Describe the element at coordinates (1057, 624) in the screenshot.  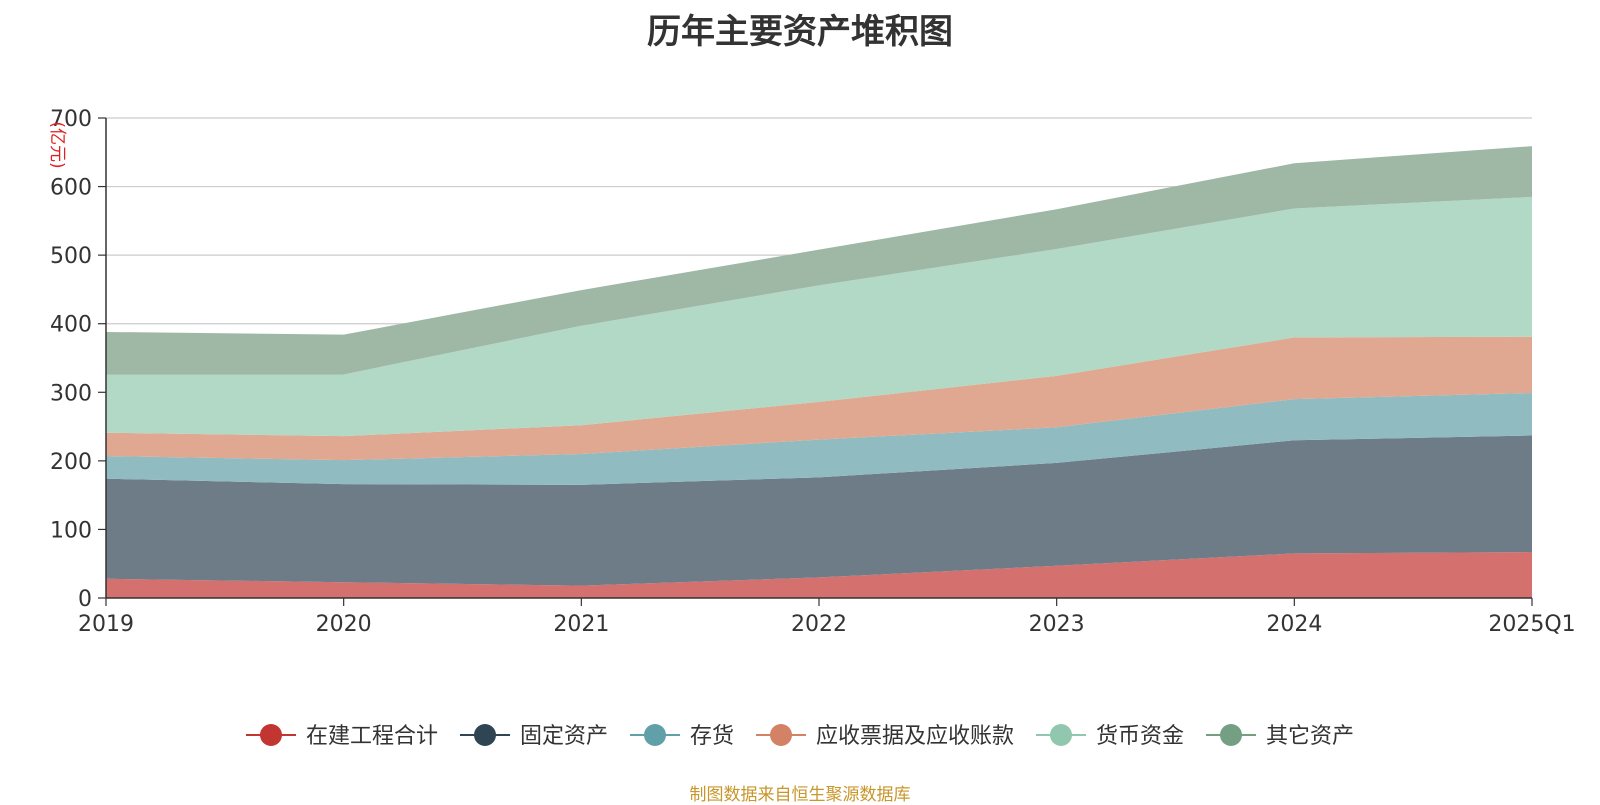
I see `x-tick-label: 2023` at that location.